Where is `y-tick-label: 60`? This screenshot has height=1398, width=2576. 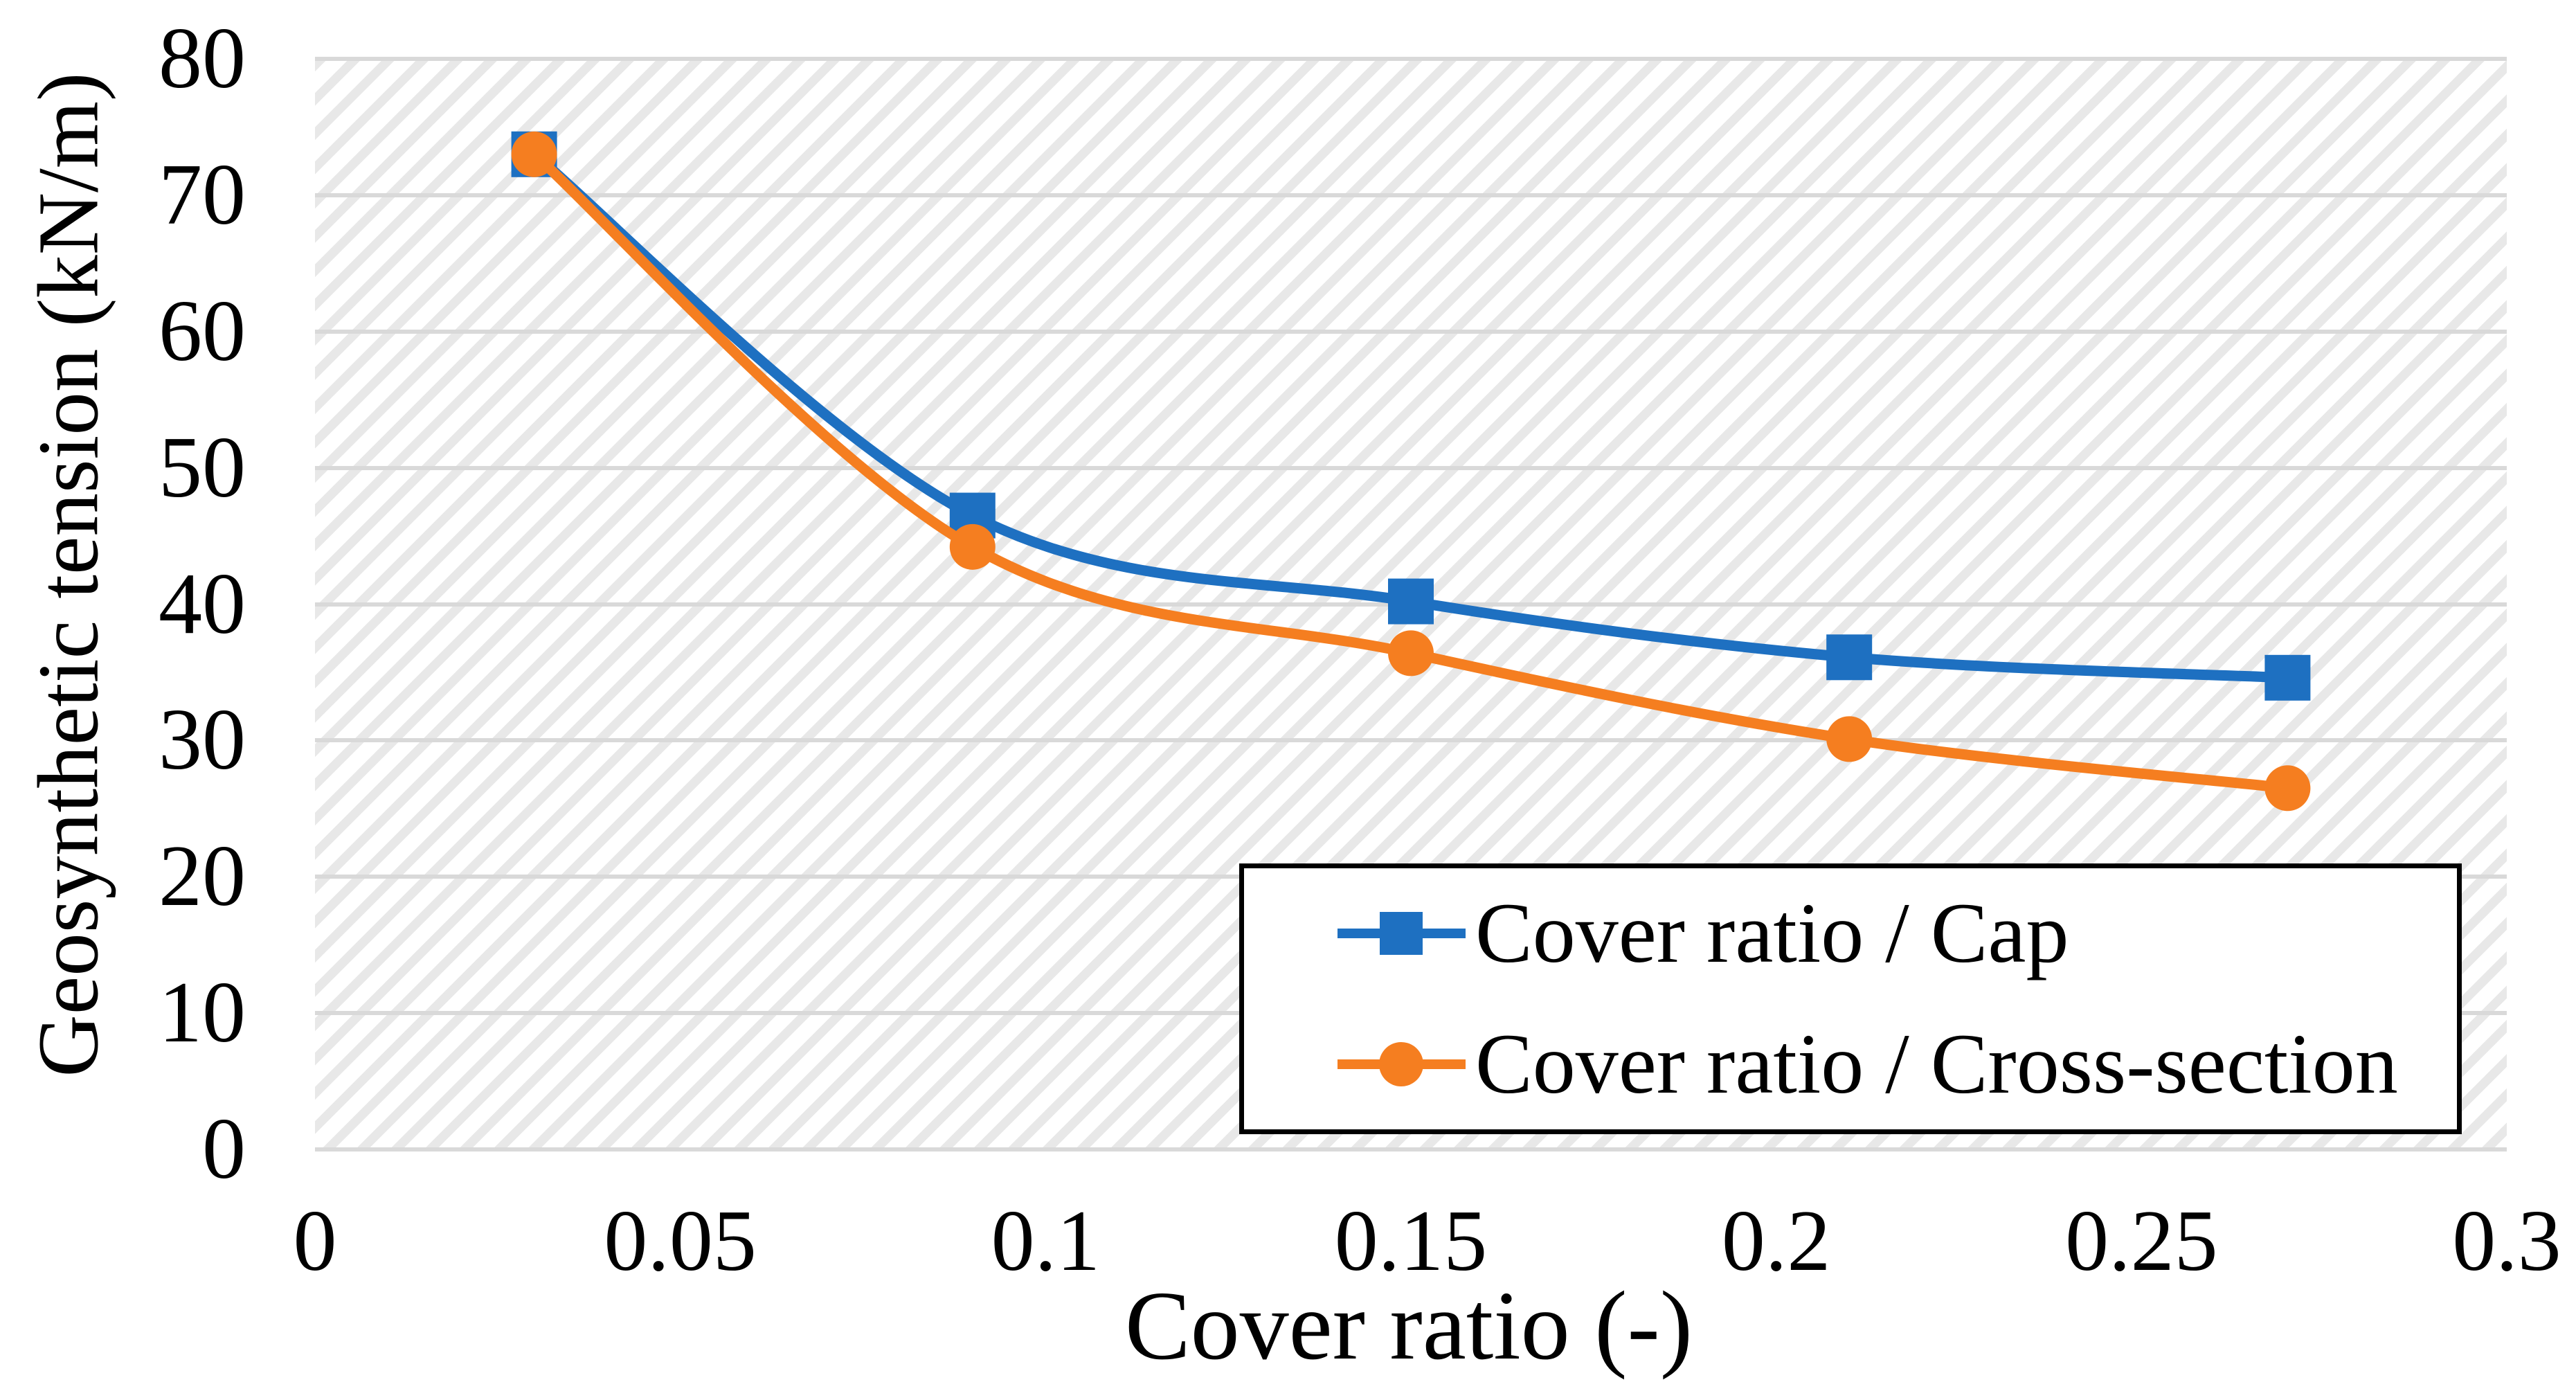
y-tick-label: 60 is located at coordinates (202, 331).